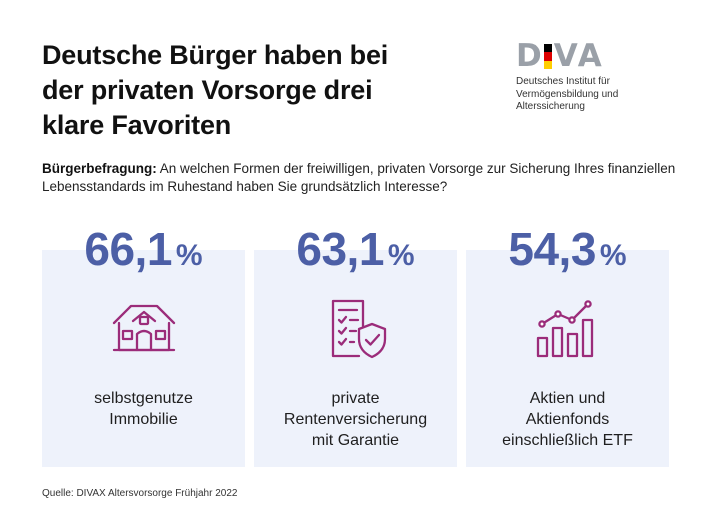  What do you see at coordinates (99, 168) in the screenshot?
I see `survey-label: Bürgerbefragung:` at bounding box center [99, 168].